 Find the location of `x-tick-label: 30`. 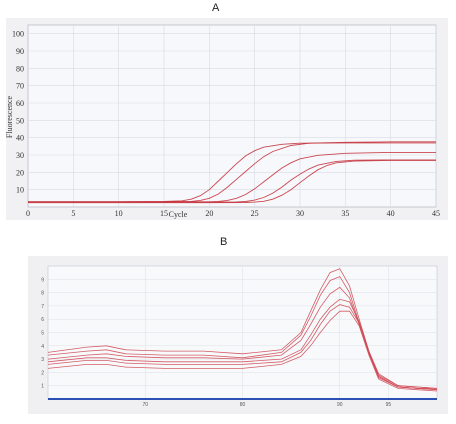

x-tick-label: 30 is located at coordinates (300, 213).